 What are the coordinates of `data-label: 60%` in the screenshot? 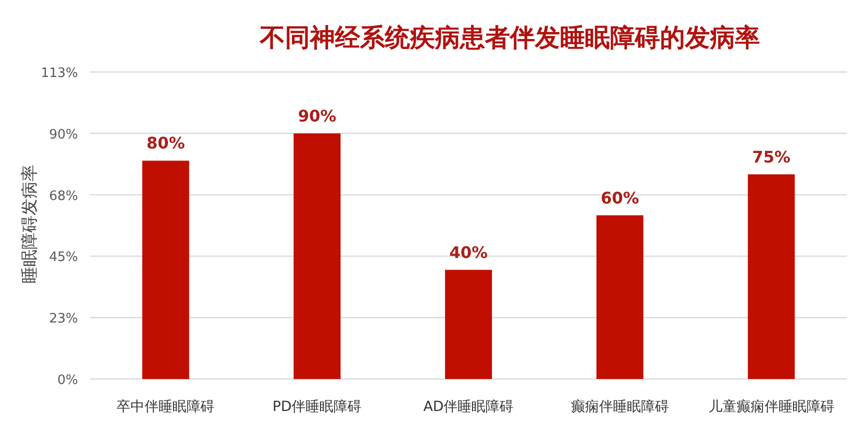 It's located at (620, 198).